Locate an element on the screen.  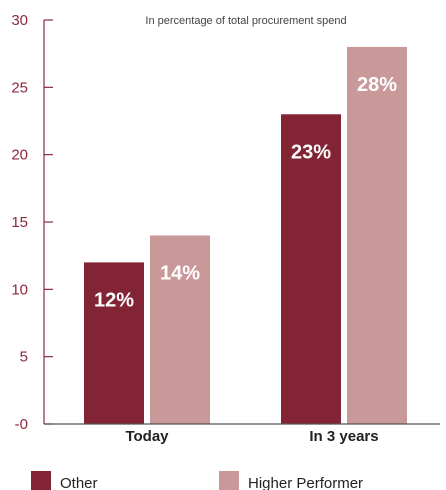
y-tick-label: 30 is located at coordinates (19, 20).